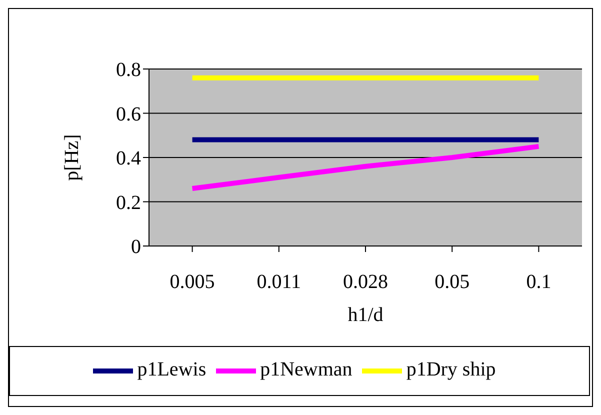  What do you see at coordinates (192, 282) in the screenshot?
I see `x-tick-label: 0.005` at bounding box center [192, 282].